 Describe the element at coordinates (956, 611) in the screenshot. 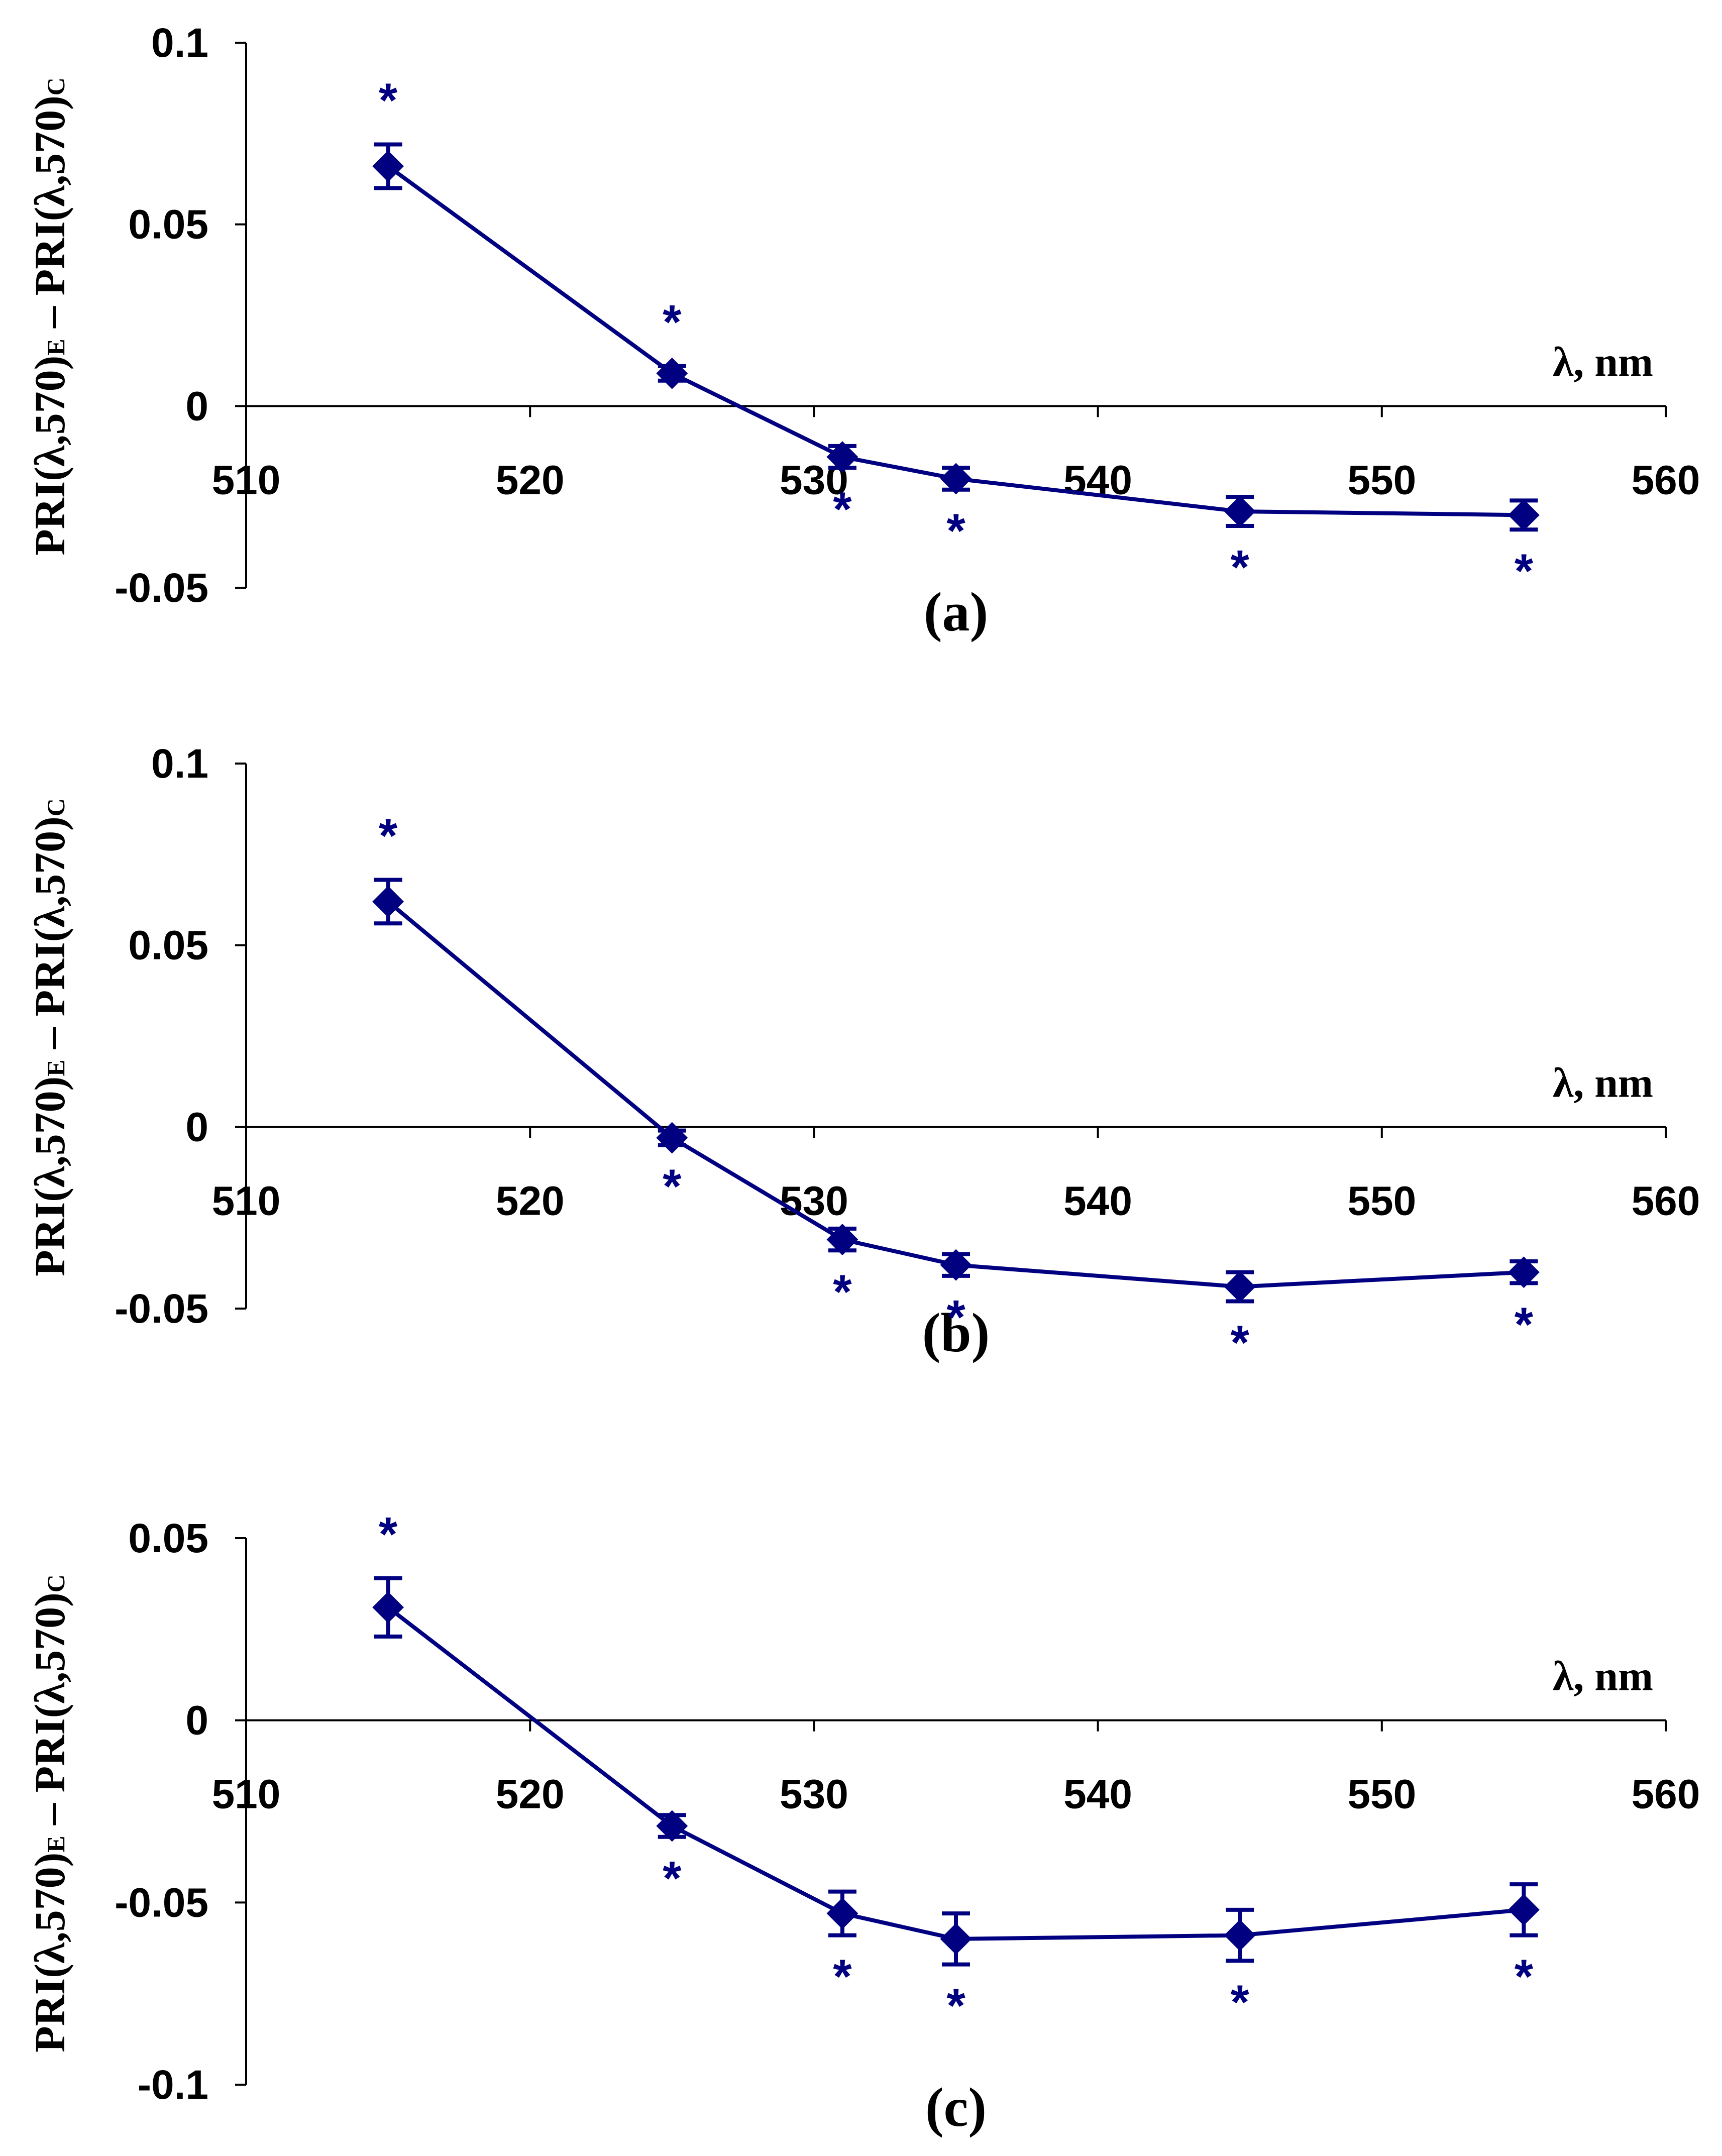

I see `panel-label: (a)` at that location.